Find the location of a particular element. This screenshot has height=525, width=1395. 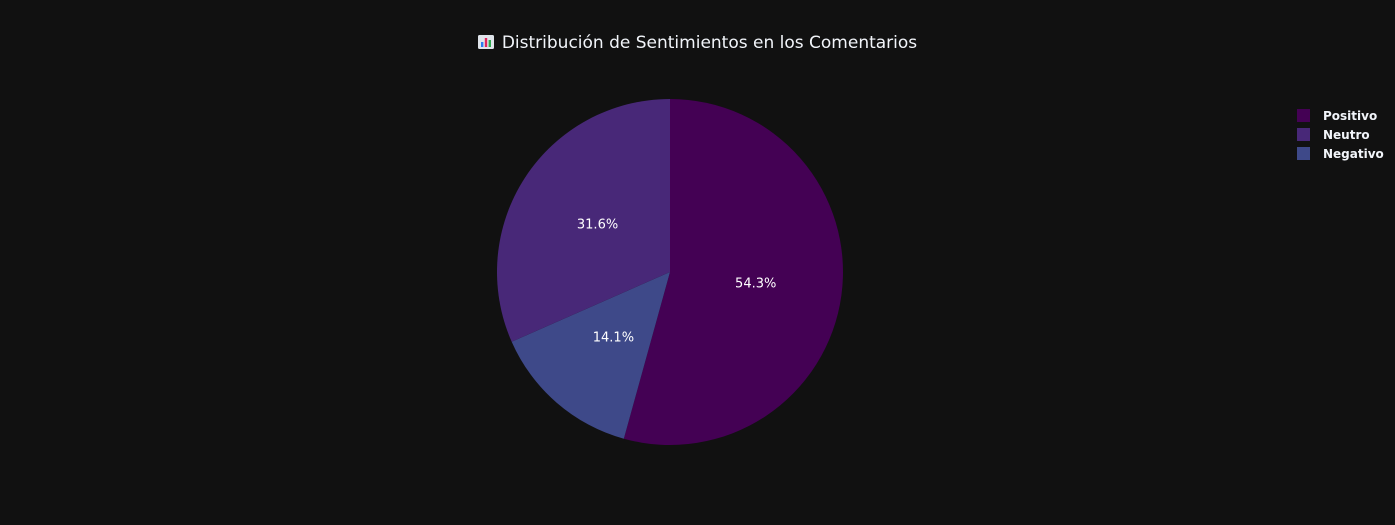

legend-label: Positivo is located at coordinates (1350, 116).